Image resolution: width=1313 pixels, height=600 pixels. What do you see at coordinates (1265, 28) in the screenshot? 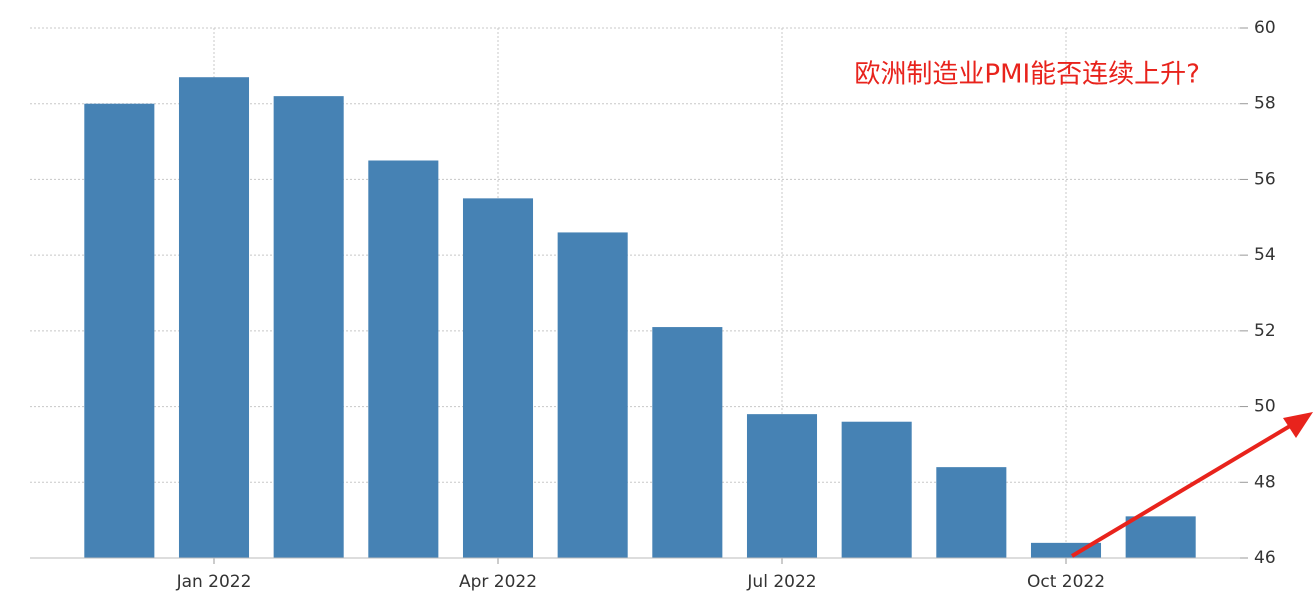
I see `y-tick-label: 60` at bounding box center [1265, 28].